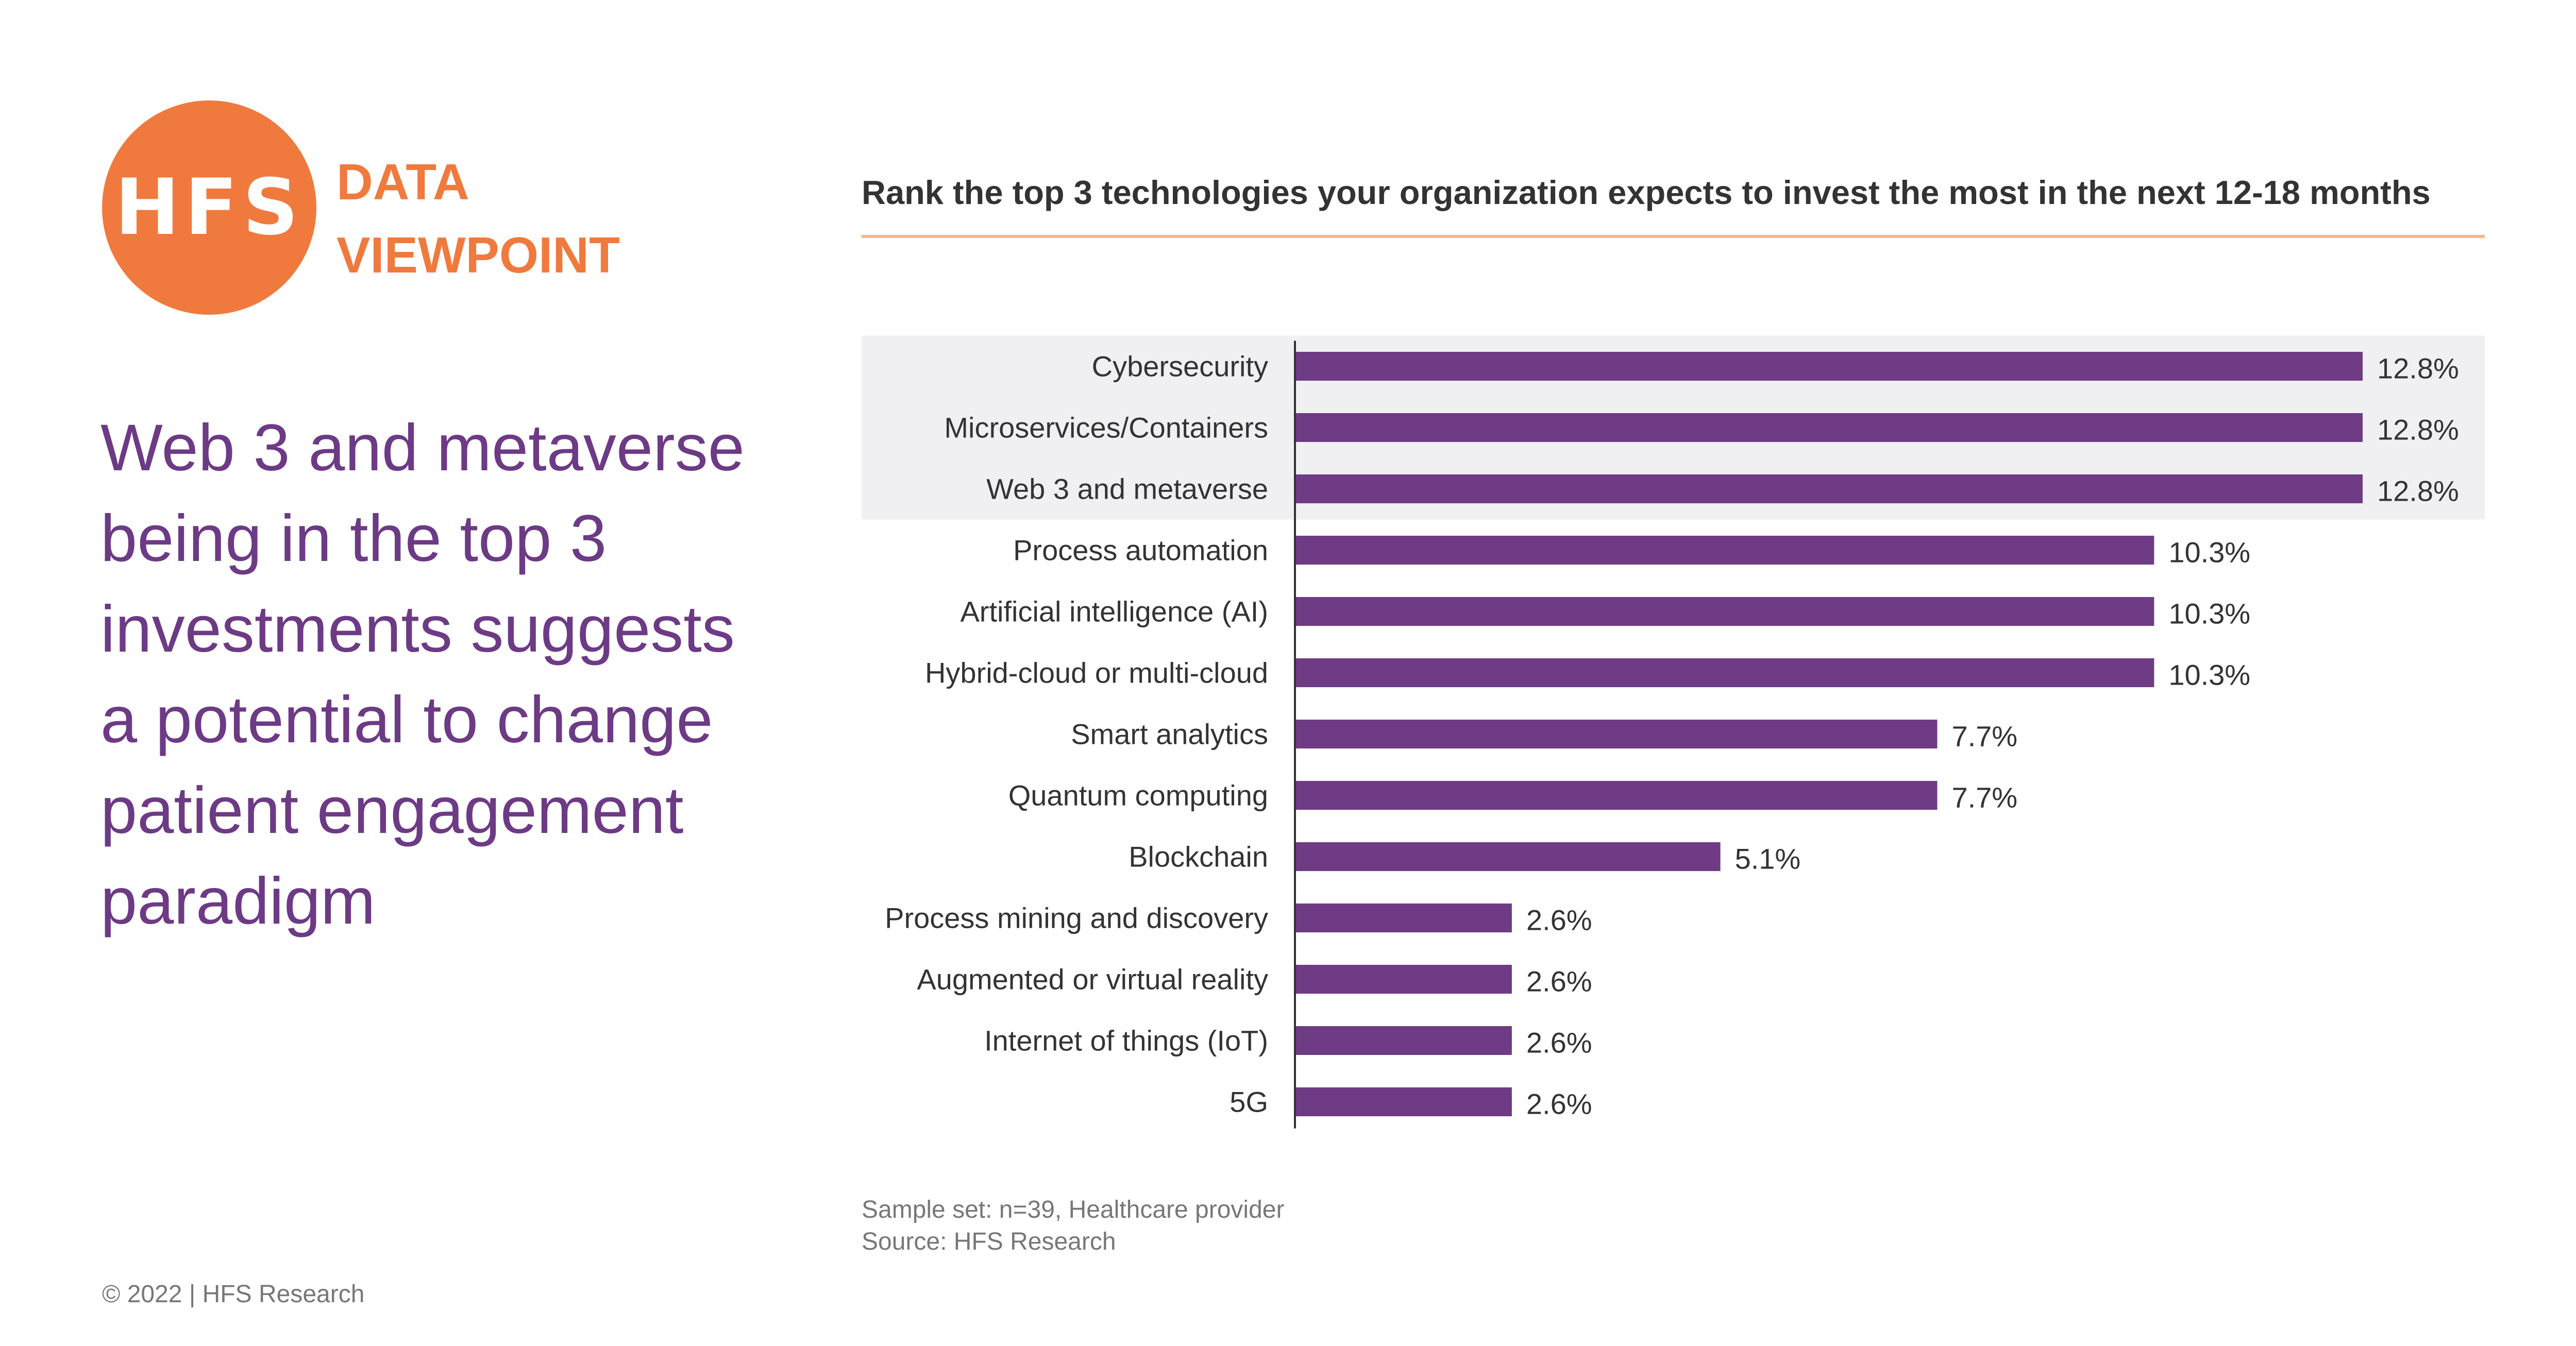 This screenshot has height=1346, width=2576. Describe the element at coordinates (422, 448) in the screenshot. I see `headline-line: Web 3 and metaverse` at that location.